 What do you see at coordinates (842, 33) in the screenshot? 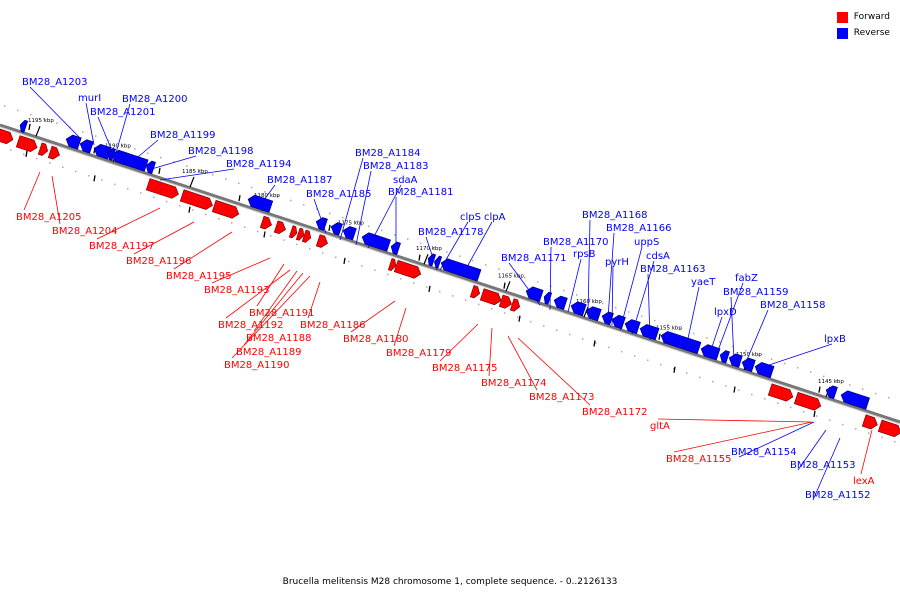
I see `legend-reverse-swatch` at bounding box center [842, 33].